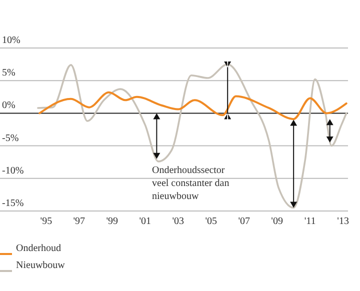  Describe the element at coordinates (41, 265) in the screenshot. I see `legend-label: Nieuwbouw` at that location.